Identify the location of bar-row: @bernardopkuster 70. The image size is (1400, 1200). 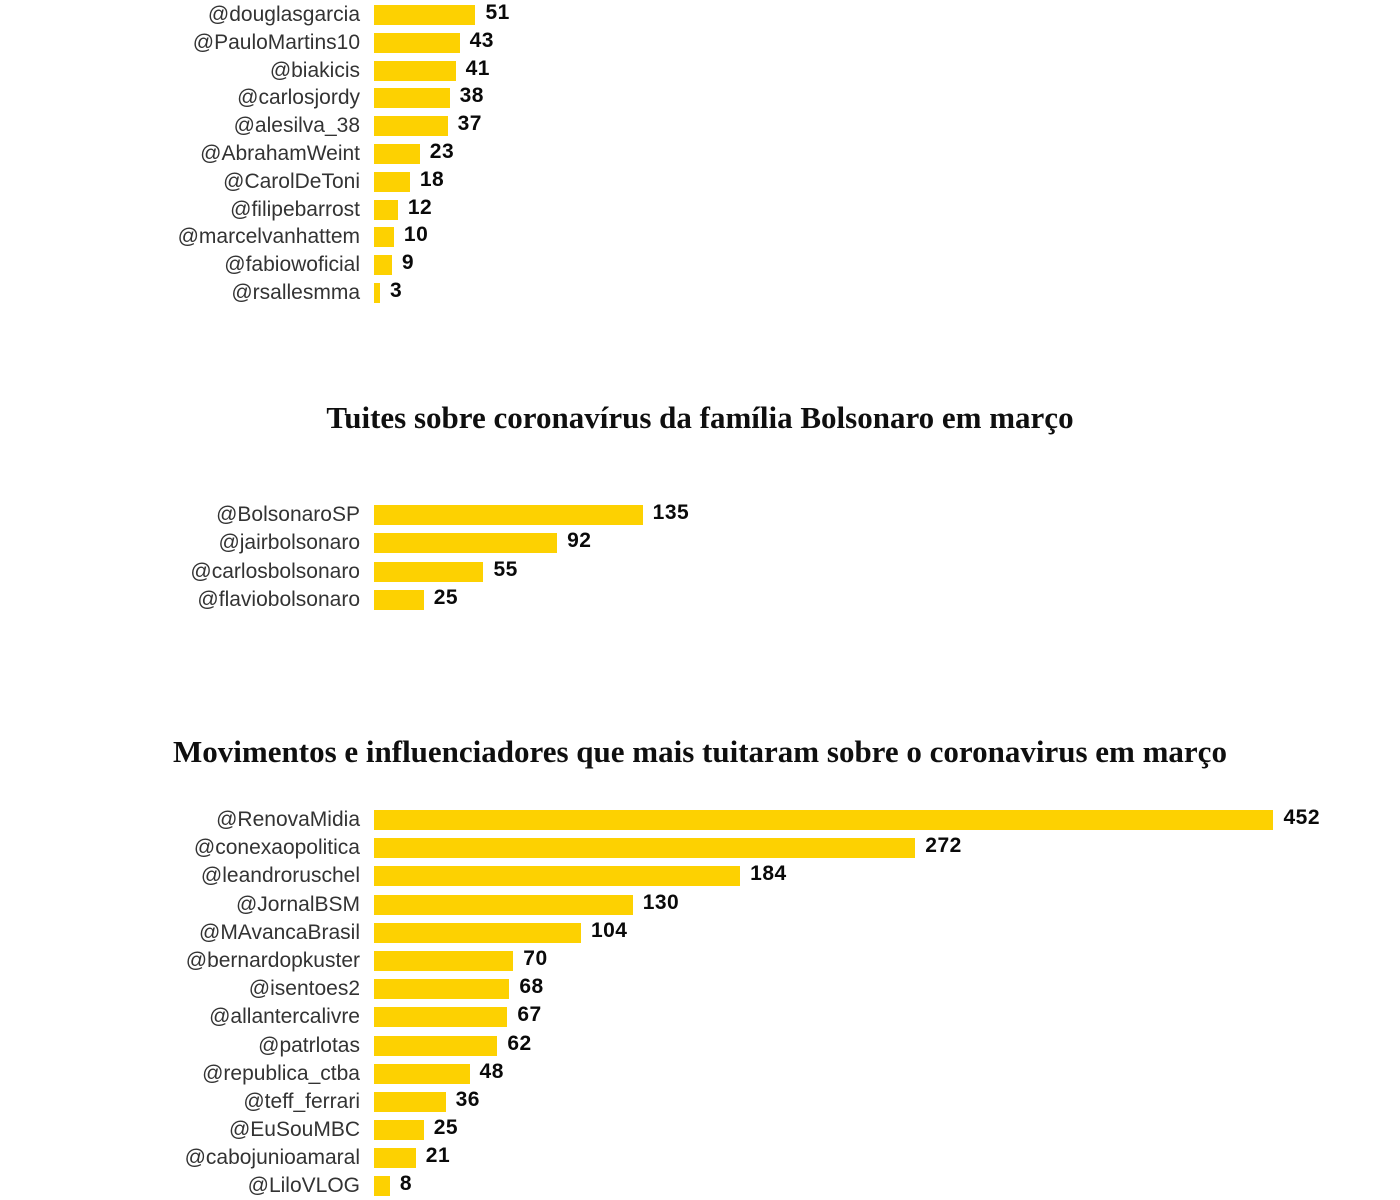
(700, 959).